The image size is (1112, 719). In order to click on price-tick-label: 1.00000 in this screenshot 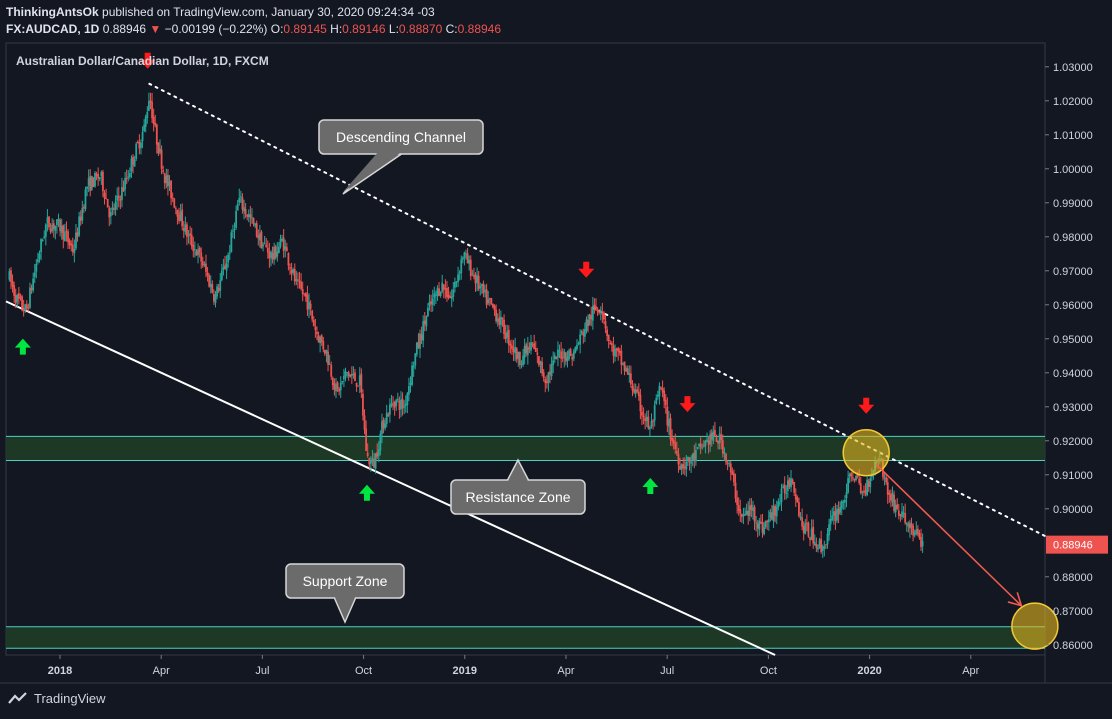, I will do `click(1073, 170)`.